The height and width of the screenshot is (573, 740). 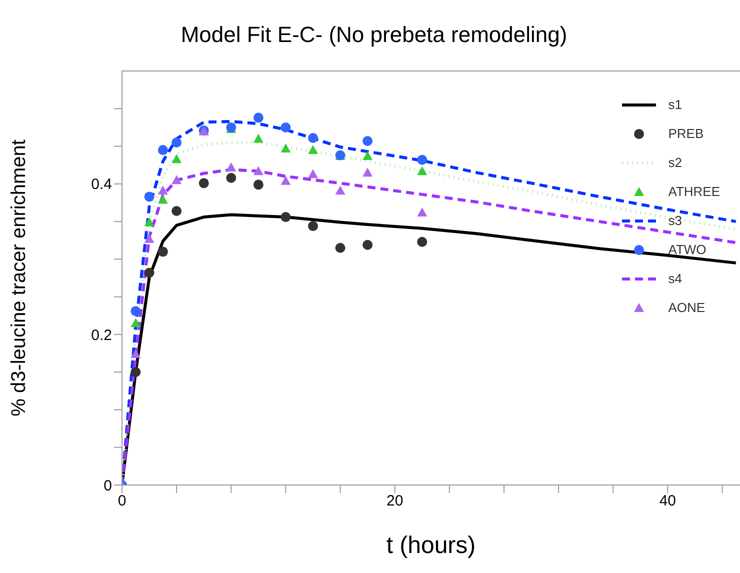 What do you see at coordinates (687, 249) in the screenshot?
I see `legend-label: ATWO` at bounding box center [687, 249].